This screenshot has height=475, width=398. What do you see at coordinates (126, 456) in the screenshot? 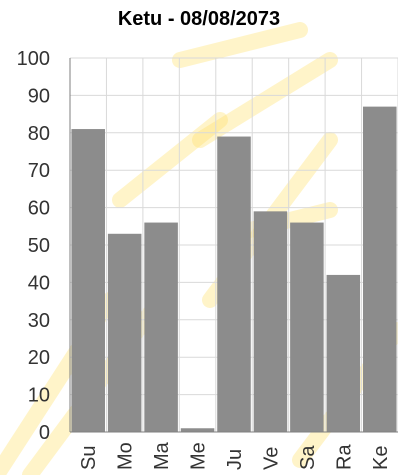
I see `x-tick-label-mo: Mo` at bounding box center [126, 456].